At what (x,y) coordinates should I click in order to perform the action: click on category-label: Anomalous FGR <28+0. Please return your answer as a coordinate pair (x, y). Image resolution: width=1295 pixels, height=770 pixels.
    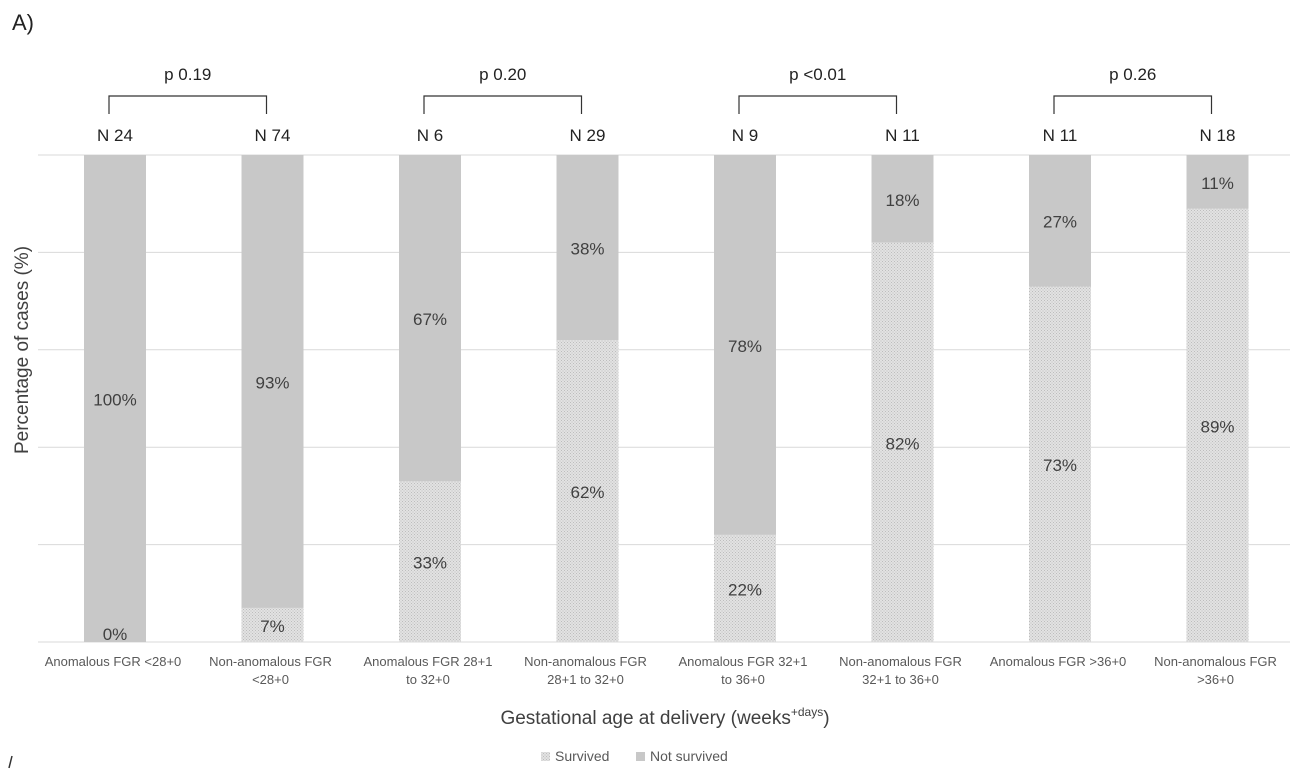
    Looking at the image, I should click on (113, 661).